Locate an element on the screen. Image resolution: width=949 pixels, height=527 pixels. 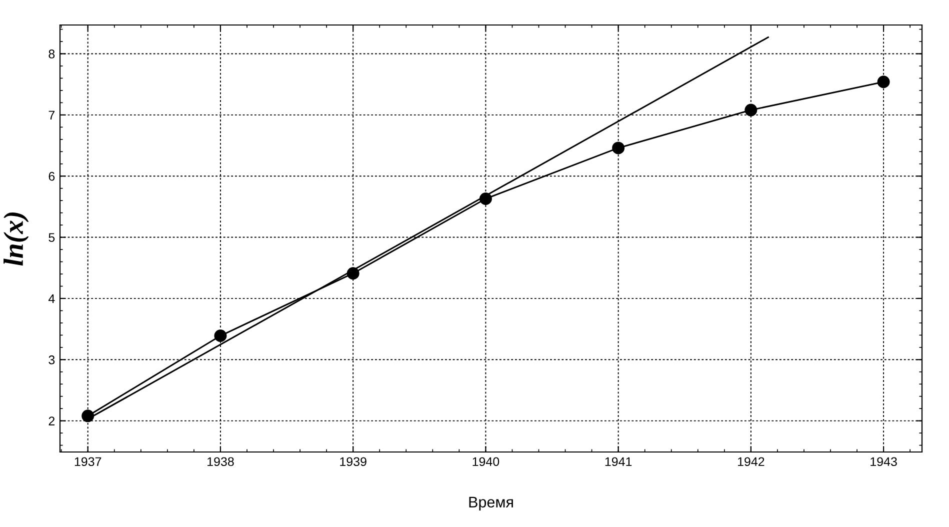
x-tick-label: 1941 is located at coordinates (618, 461).